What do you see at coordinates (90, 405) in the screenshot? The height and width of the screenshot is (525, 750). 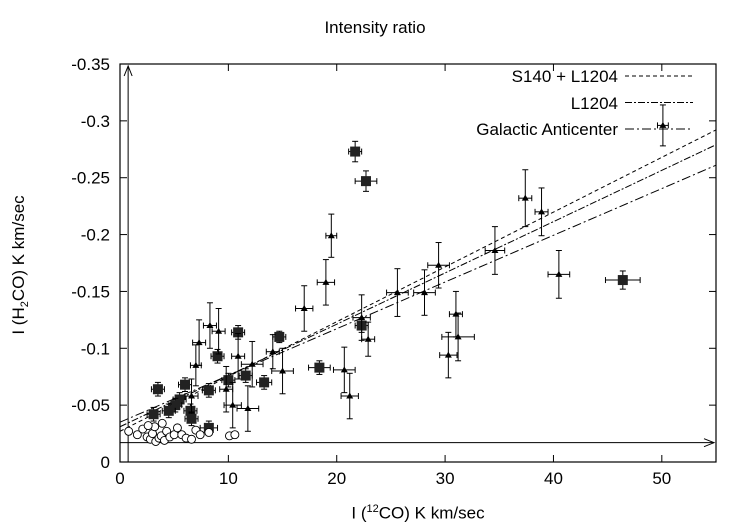 I see `y-tick-label: -0.05` at bounding box center [90, 405].